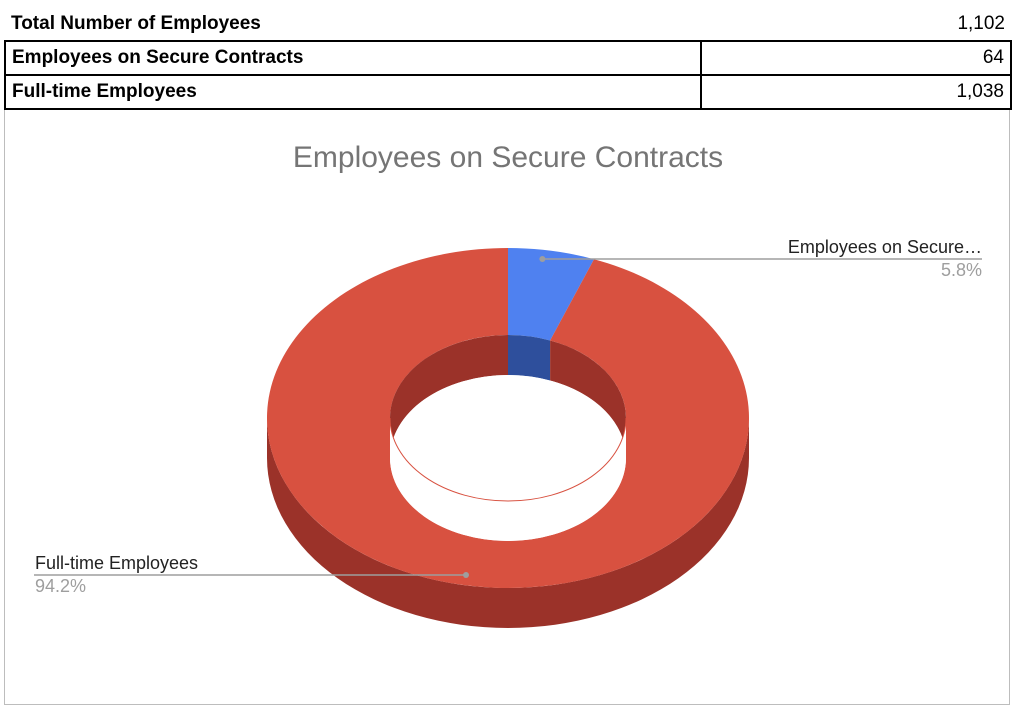 The image size is (1016, 710). What do you see at coordinates (60, 586) in the screenshot?
I see `slice-pct-fulltime: 94.2%` at bounding box center [60, 586].